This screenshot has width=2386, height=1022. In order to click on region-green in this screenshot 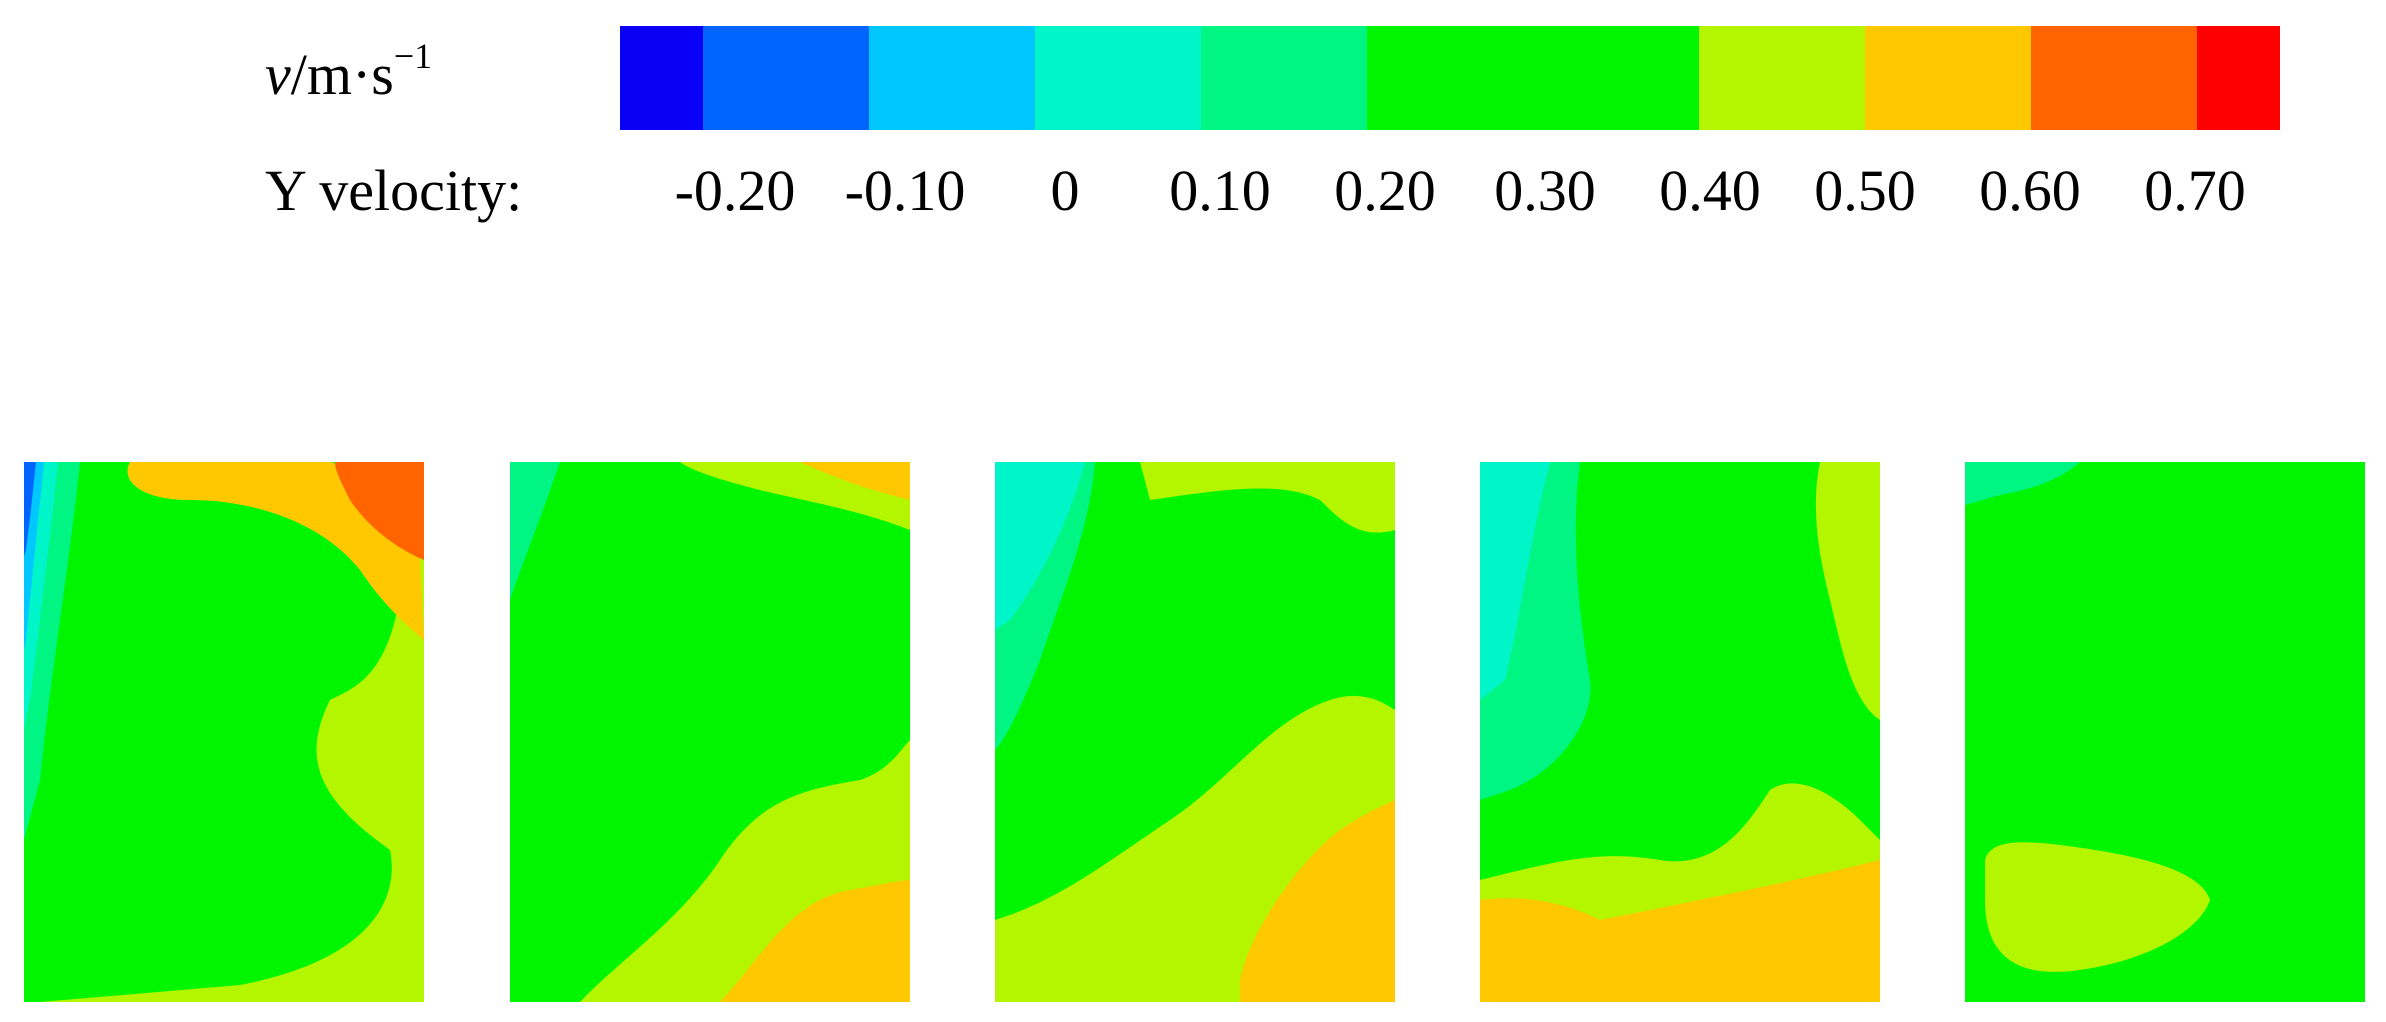, I will do `click(214, 732)`.